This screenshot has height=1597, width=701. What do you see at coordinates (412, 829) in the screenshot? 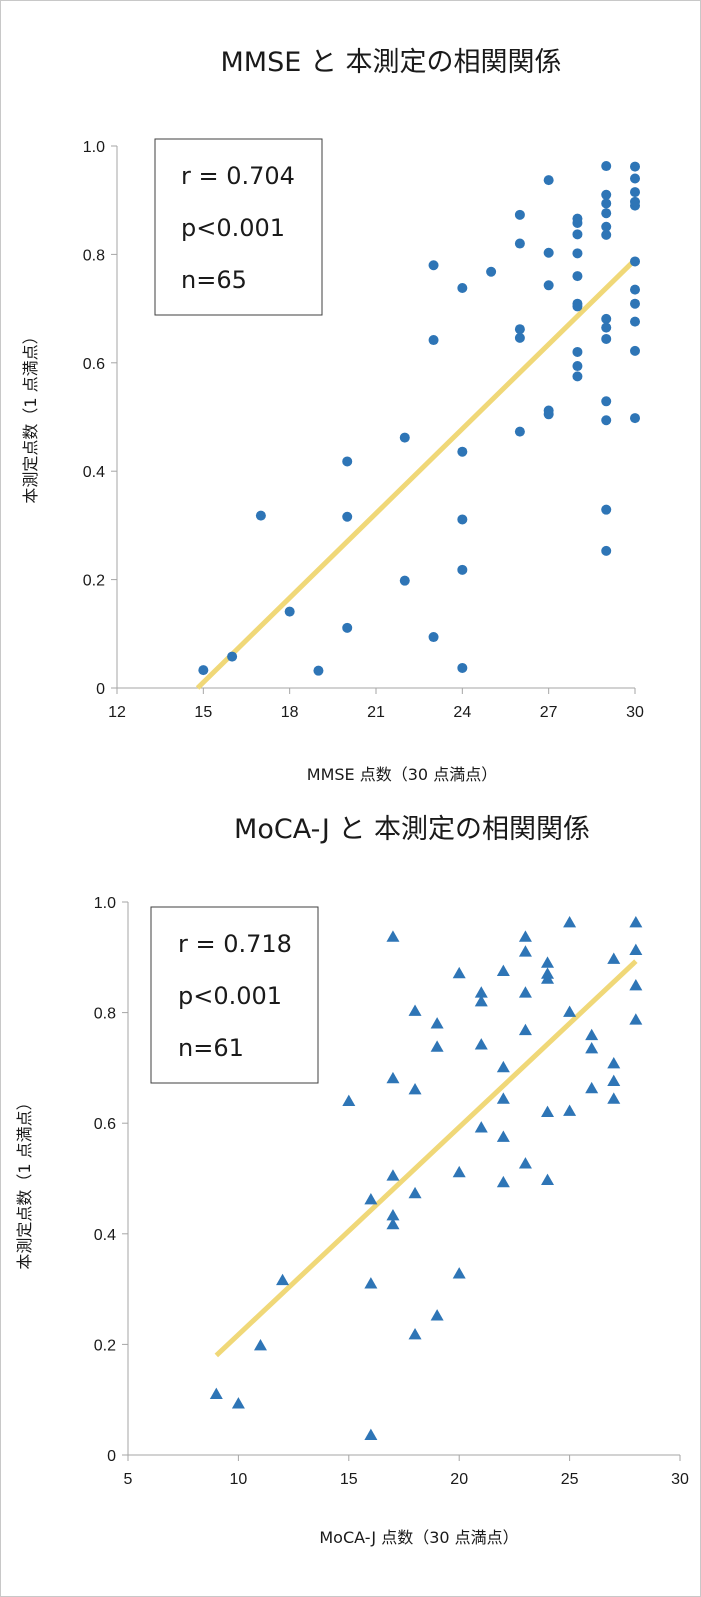
I see `chart-2-title: MoCA-J と 本測定の相関関係` at bounding box center [412, 829].